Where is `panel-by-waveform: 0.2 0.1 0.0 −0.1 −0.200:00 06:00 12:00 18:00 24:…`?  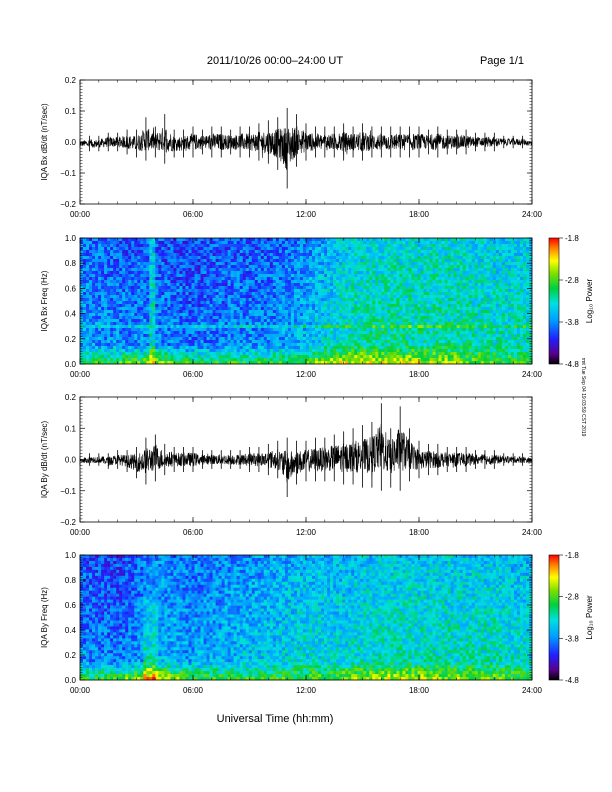 panel-by-waveform: 0.2 0.1 0.0 −0.1 −0.200:00 06:00 12:00 18:00 24:… is located at coordinates (291, 465).